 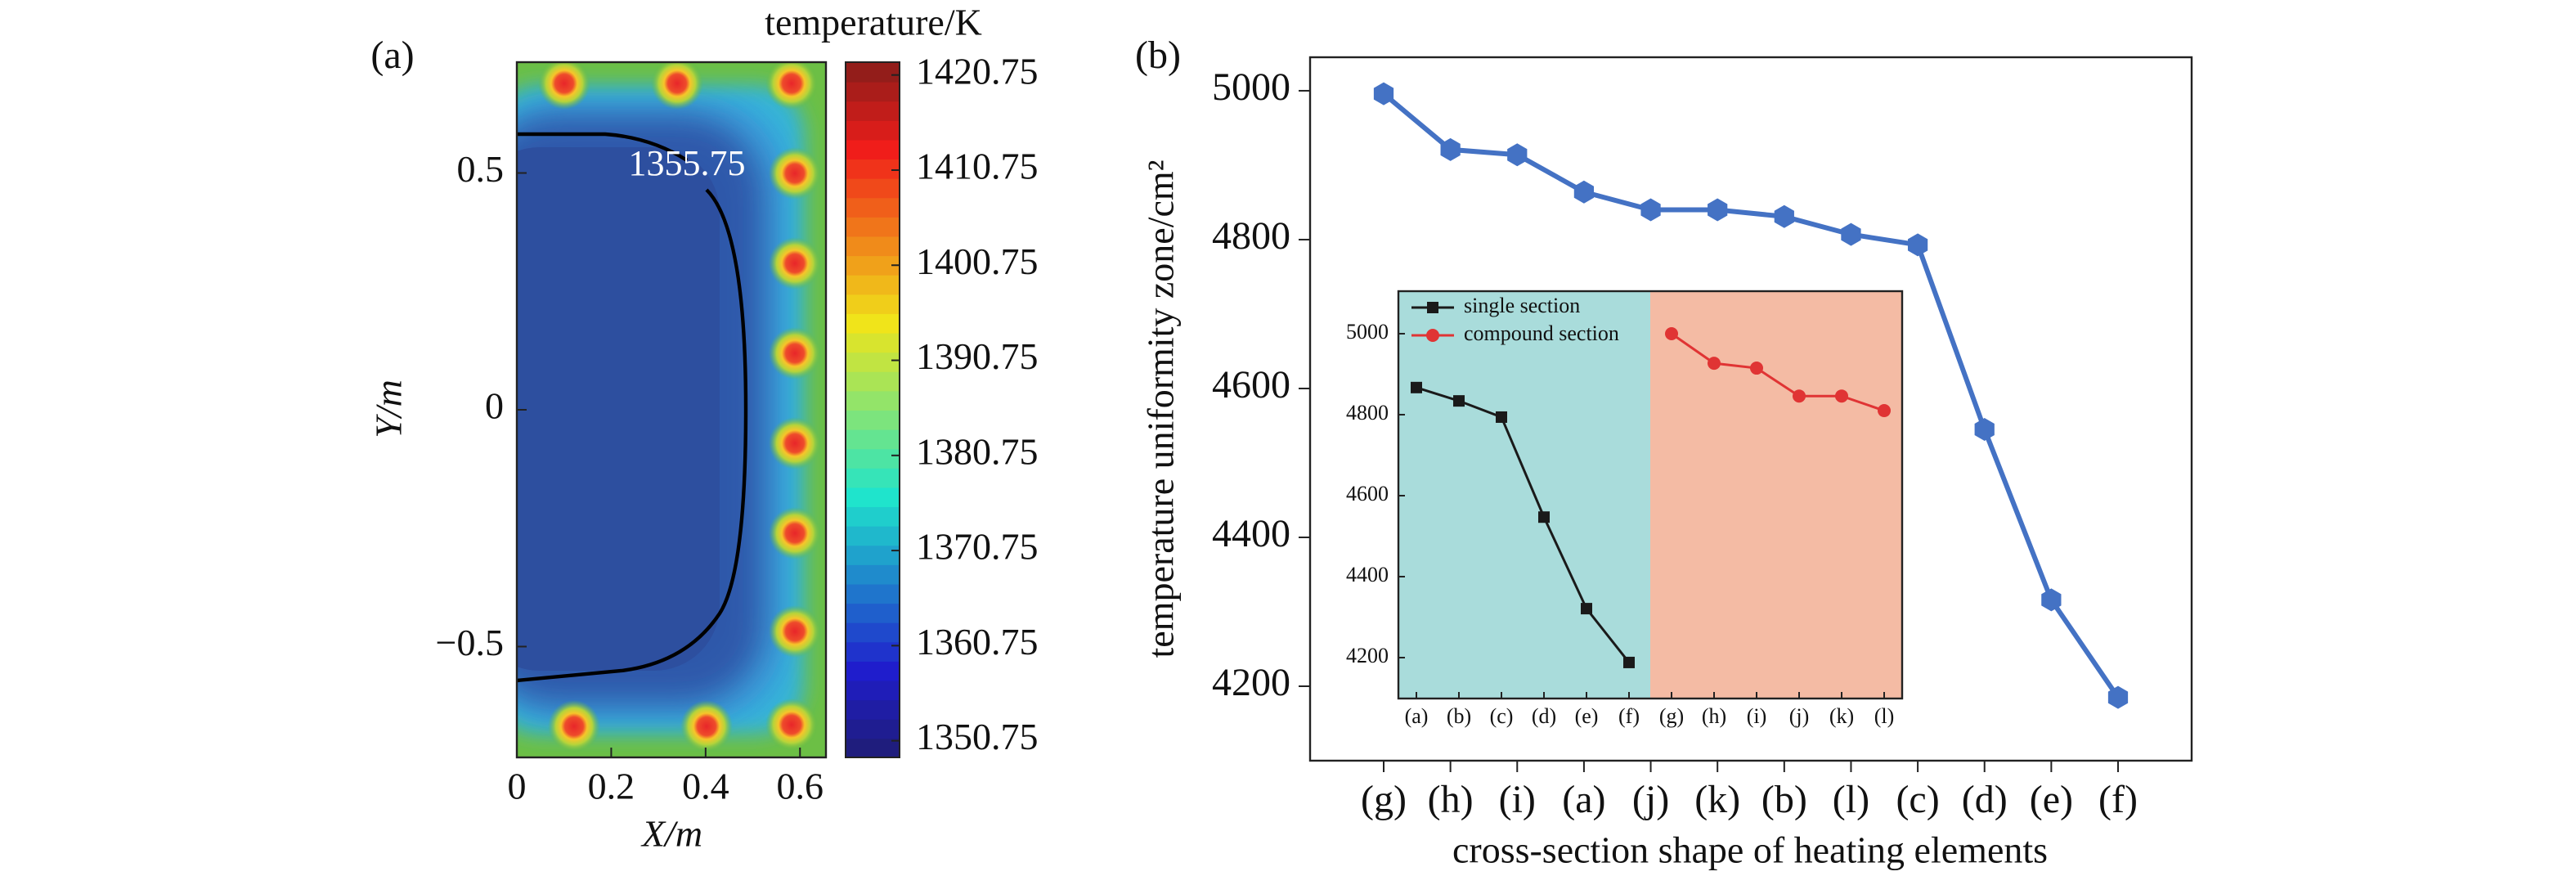 What do you see at coordinates (1587, 716) in the screenshot?
I see `inset-x-tick-label: (e)` at bounding box center [1587, 716].